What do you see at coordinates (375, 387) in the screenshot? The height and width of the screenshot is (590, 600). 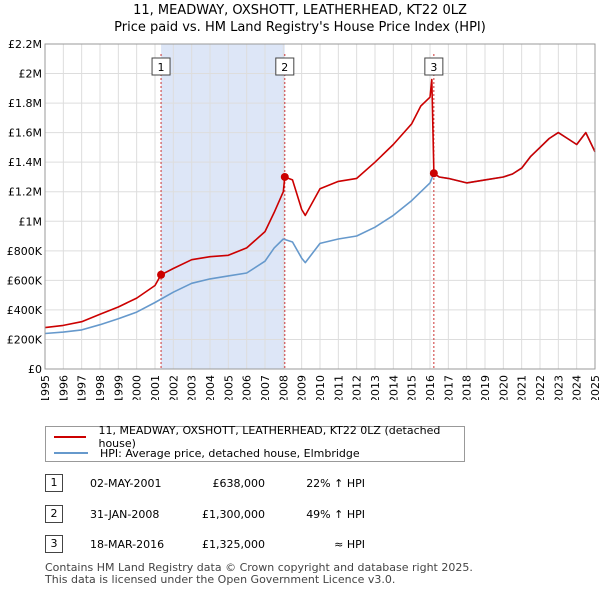 I see `x-tick-label: 2013` at bounding box center [375, 387].